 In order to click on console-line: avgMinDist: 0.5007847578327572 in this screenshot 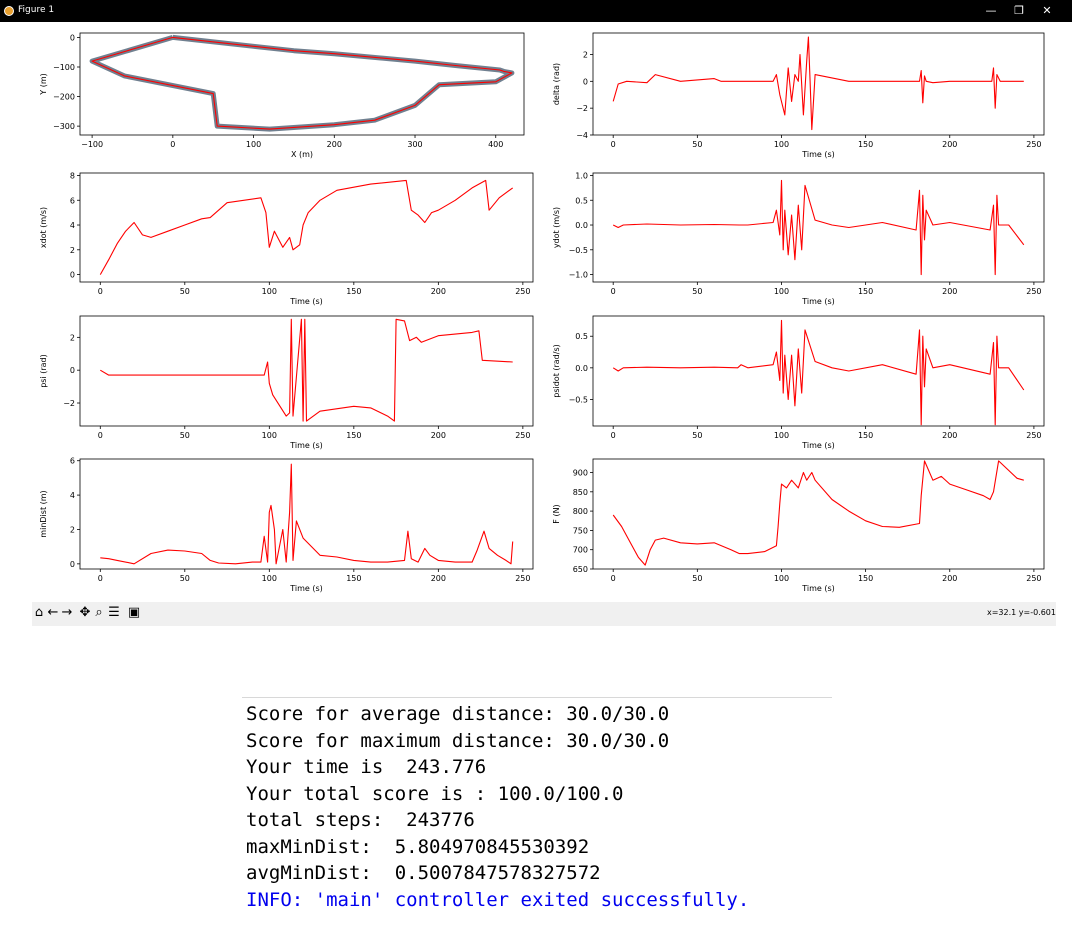, I will do `click(423, 873)`.